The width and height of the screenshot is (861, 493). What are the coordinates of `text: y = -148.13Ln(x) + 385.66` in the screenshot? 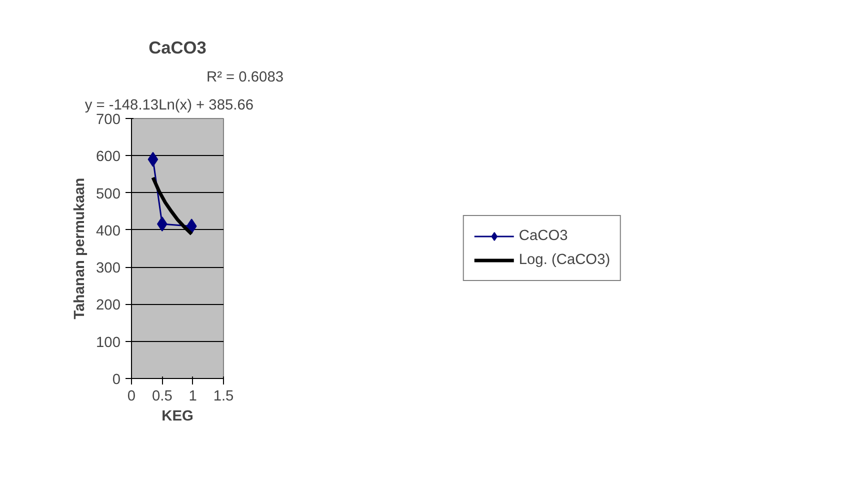 It's located at (169, 106).